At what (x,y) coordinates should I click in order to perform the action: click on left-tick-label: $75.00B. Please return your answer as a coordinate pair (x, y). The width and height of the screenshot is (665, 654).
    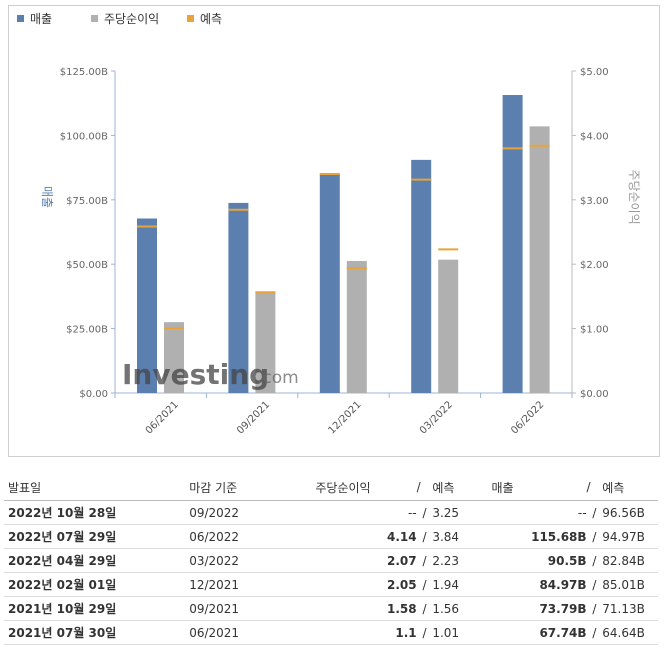
    Looking at the image, I should click on (87, 201).